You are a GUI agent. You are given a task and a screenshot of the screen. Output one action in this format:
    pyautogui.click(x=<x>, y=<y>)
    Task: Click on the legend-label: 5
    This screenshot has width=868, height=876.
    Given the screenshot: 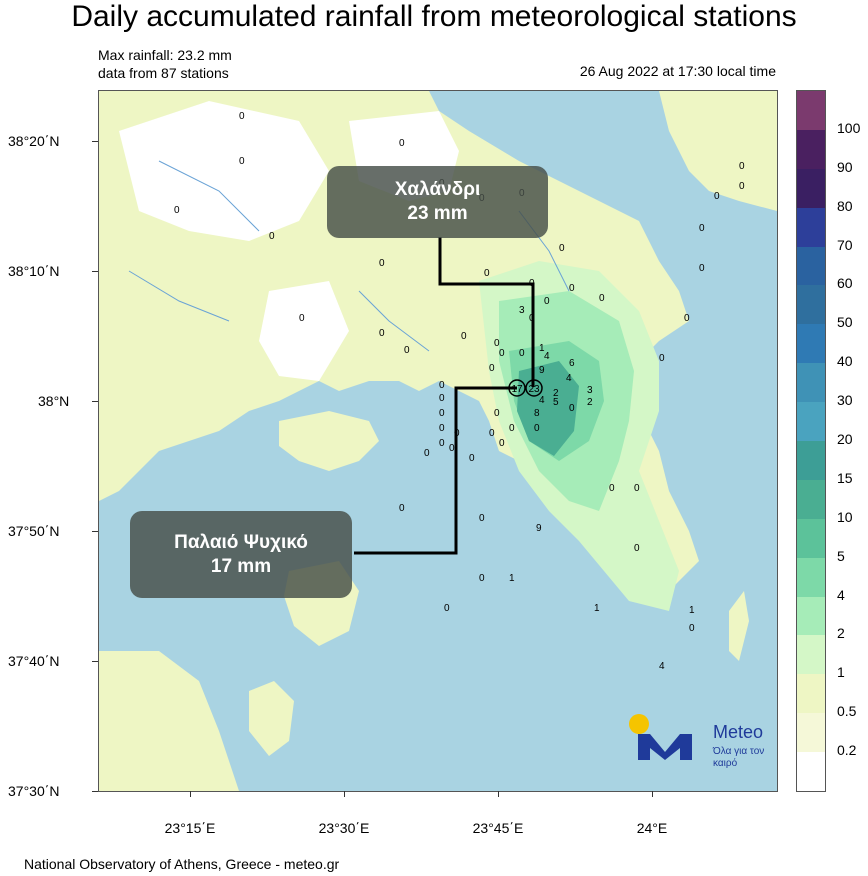 What is the action you would take?
    pyautogui.click(x=841, y=555)
    